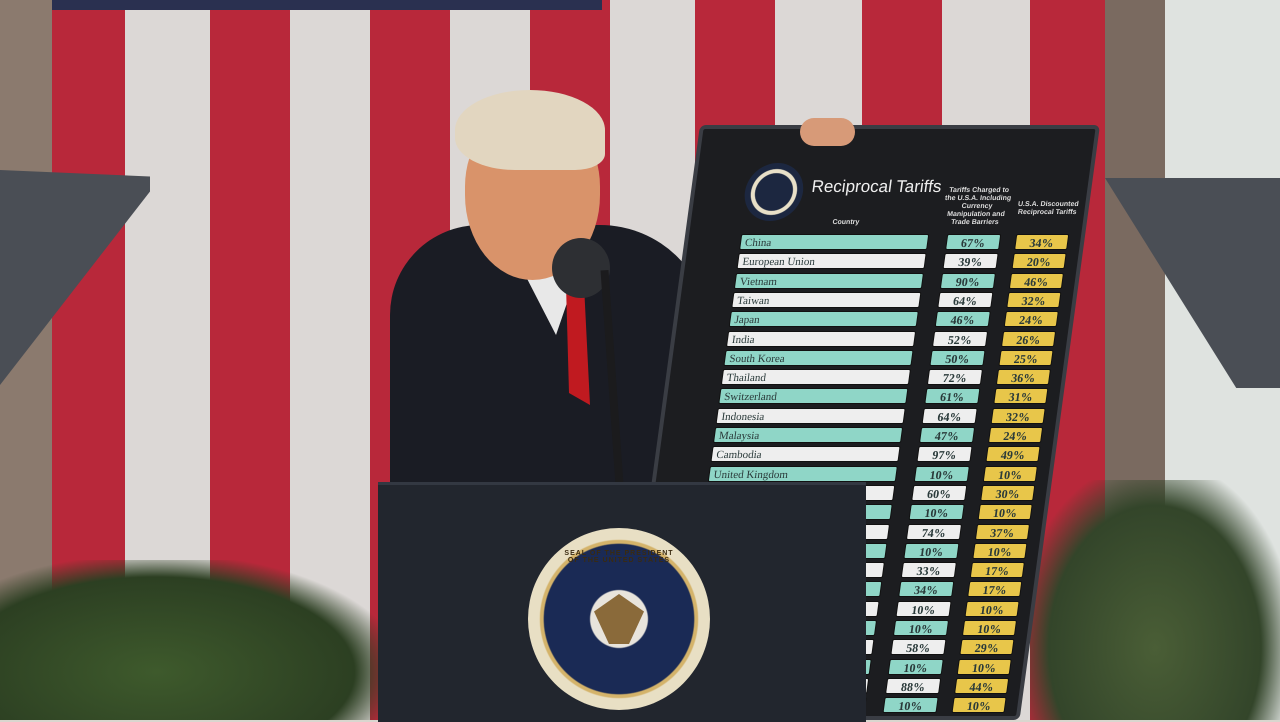 This screenshot has height=722, width=1280. I want to click on header-discounted: U.S.A. Discounted Reciprocal Tariffs, so click(1048, 208).